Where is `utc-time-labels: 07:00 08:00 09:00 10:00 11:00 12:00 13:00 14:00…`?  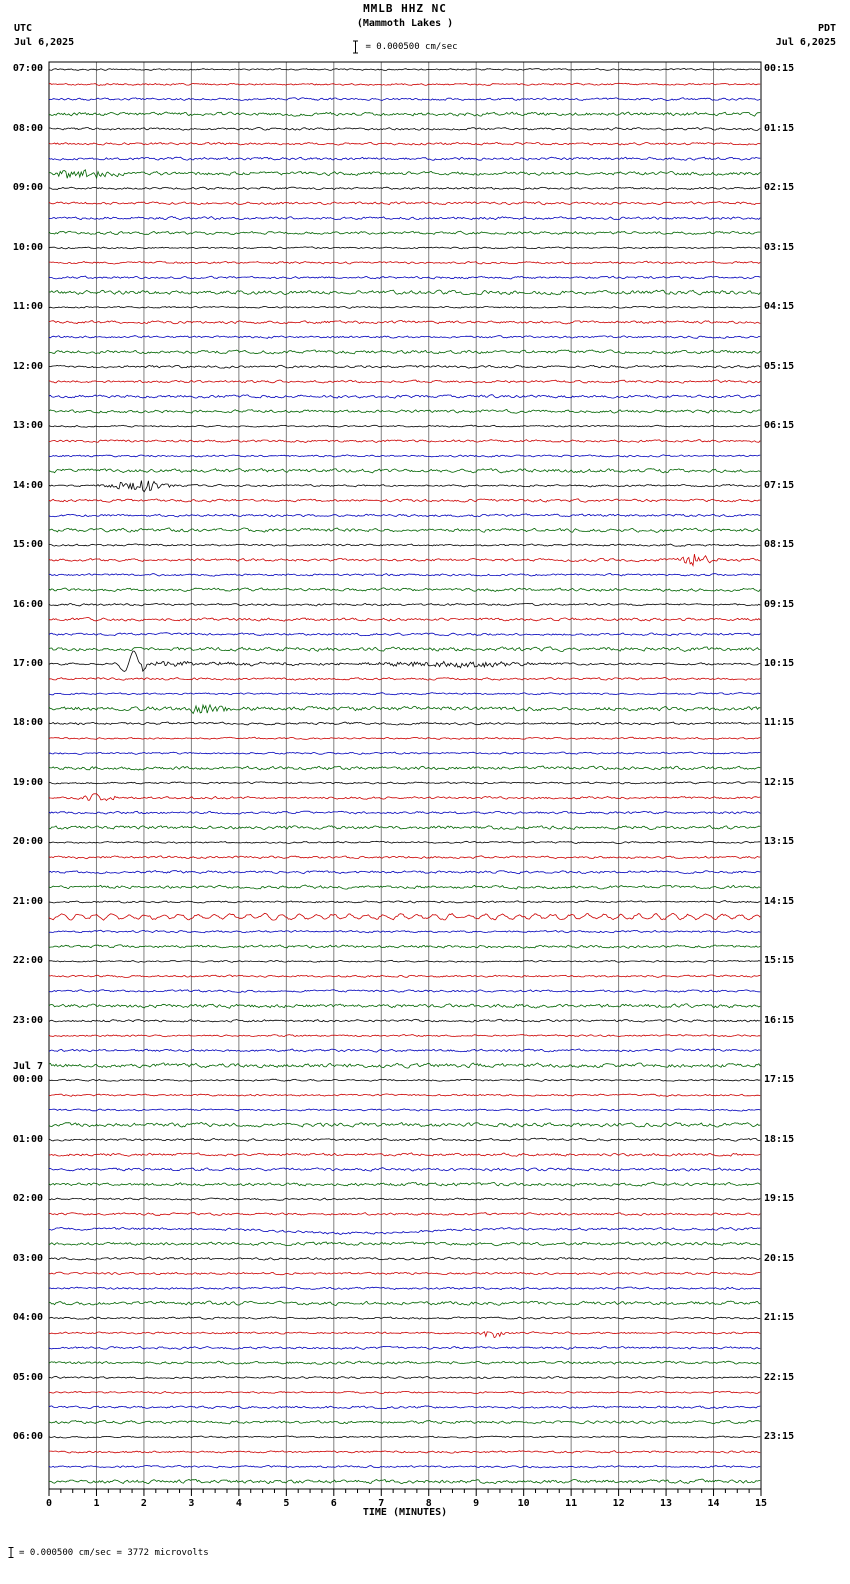 utc-time-labels: 07:00 08:00 09:00 10:00 11:00 12:00 13:00 14:00… is located at coordinates (23, 792).